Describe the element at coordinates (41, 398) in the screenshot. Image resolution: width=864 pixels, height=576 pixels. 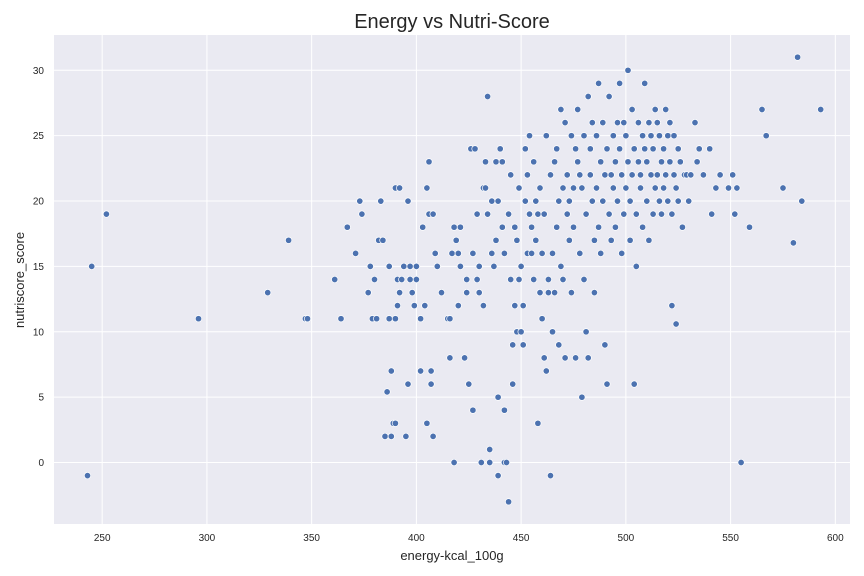
I see `y-tick-label: 5` at that location.